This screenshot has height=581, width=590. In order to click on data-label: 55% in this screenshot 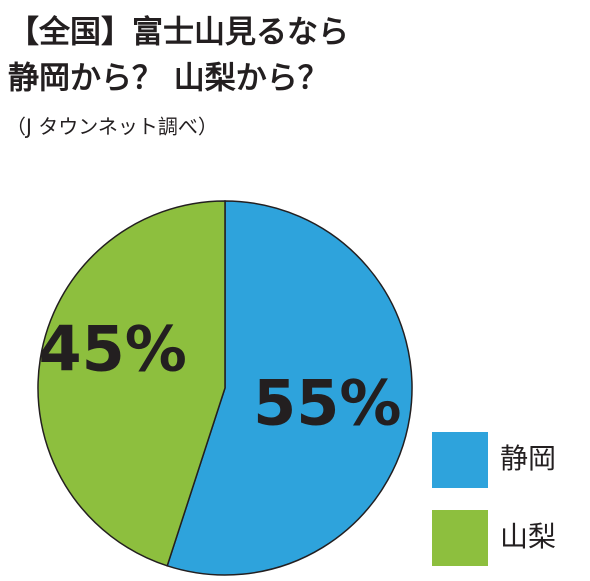, I will do `click(327, 403)`.